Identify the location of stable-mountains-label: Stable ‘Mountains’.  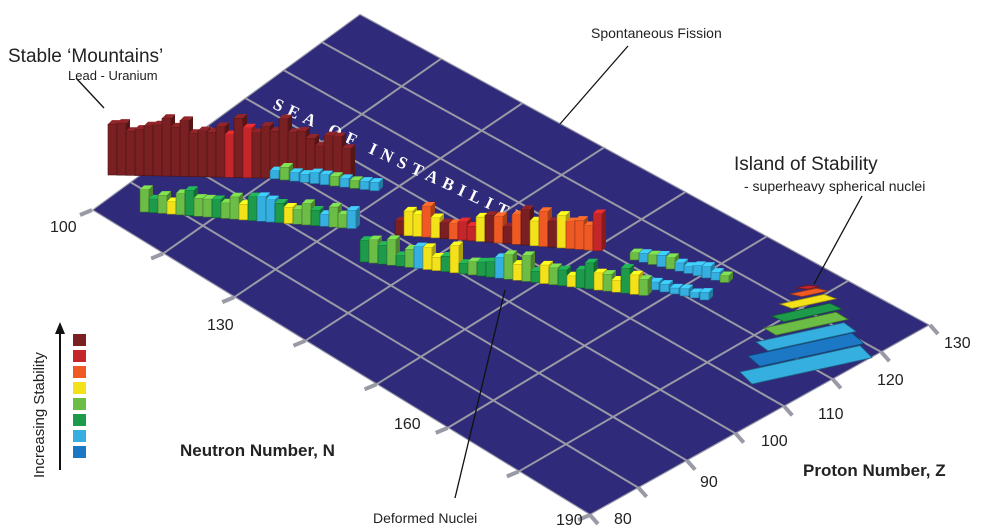
(85, 56).